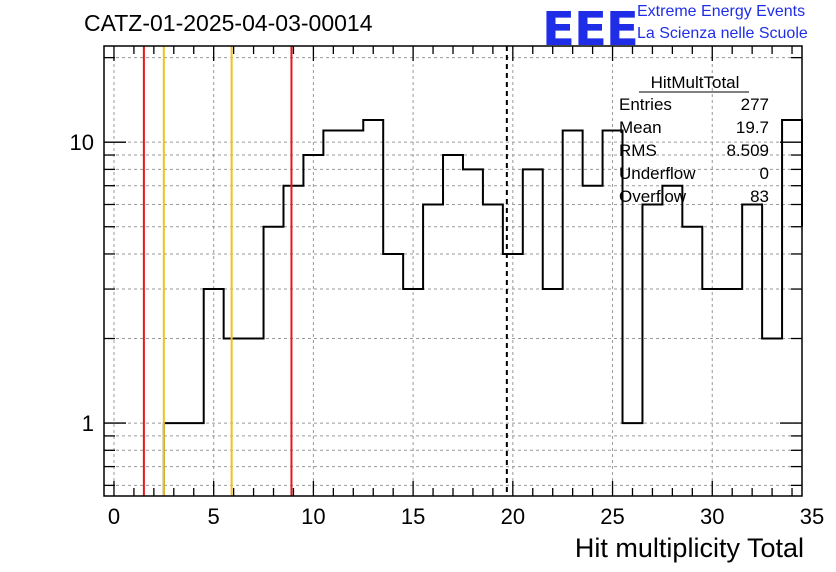 Image resolution: width=836 pixels, height=572 pixels. Describe the element at coordinates (747, 150) in the screenshot. I see `stats-value-rms: 8.509` at that location.